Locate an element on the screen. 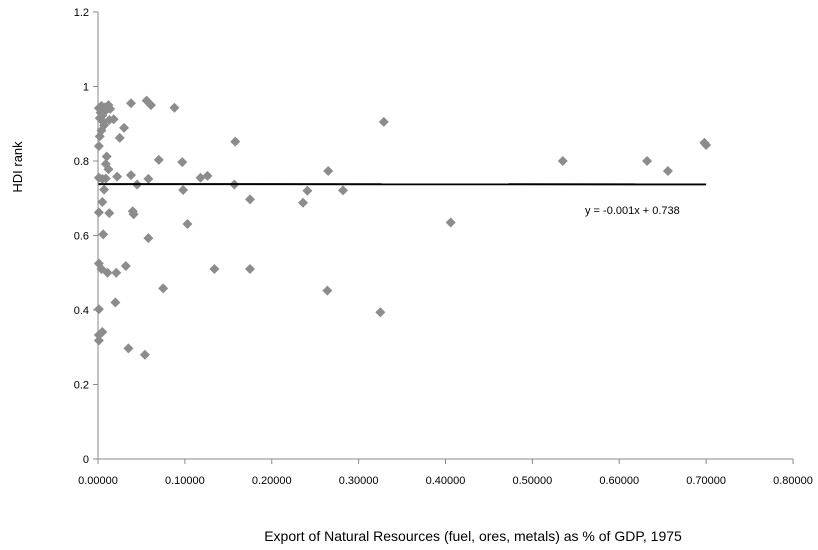 Image resolution: width=818 pixels, height=550 pixels. y-axis-ticks: 0 0.2 0.4 0.6 0.8 1 1.2 is located at coordinates (86, 236).